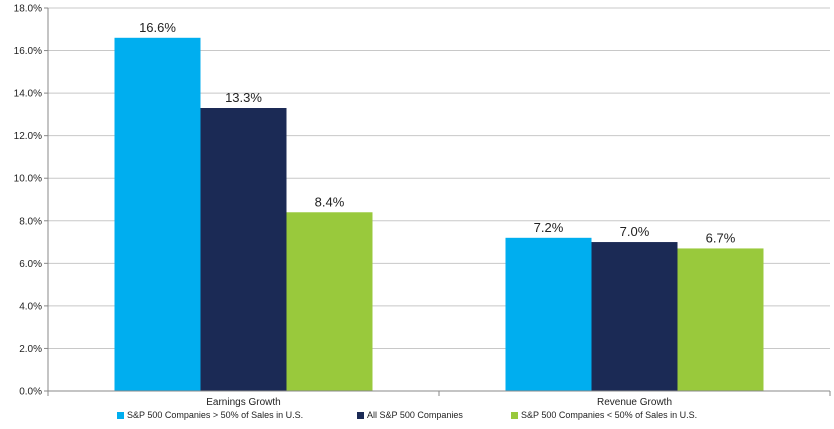 The image size is (834, 429). Describe the element at coordinates (28, 136) in the screenshot. I see `y-tick-label: 12.0%` at that location.